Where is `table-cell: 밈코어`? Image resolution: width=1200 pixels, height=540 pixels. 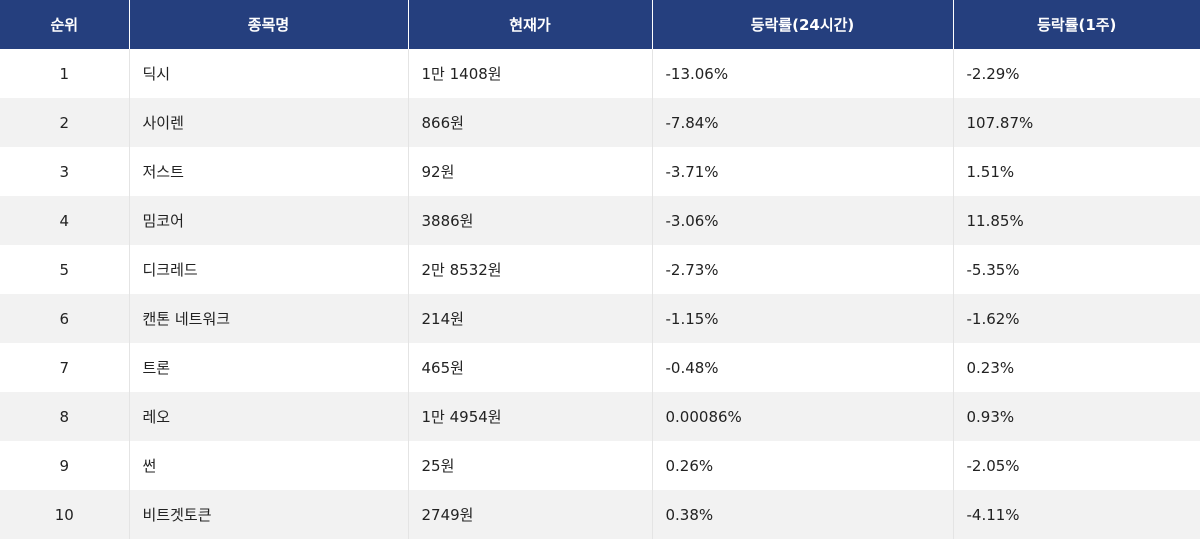 table-cell: 밈코어 is located at coordinates (269, 220).